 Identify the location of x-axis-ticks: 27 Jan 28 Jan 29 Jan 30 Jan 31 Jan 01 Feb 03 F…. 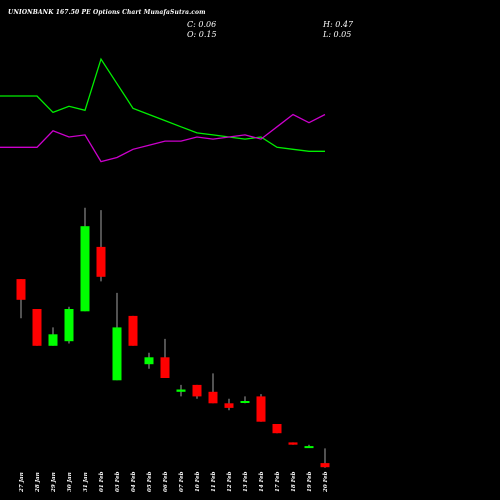
(174, 482).